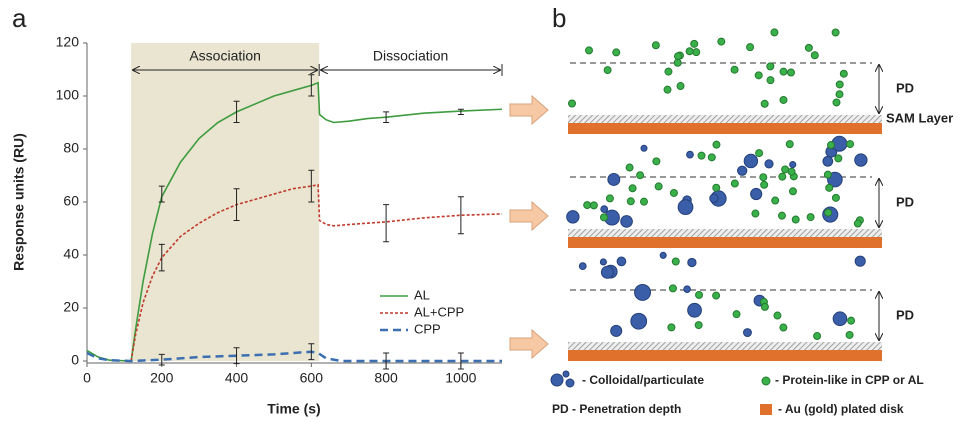 The height and width of the screenshot is (422, 969). I want to click on phase-label: Association, so click(225, 56).